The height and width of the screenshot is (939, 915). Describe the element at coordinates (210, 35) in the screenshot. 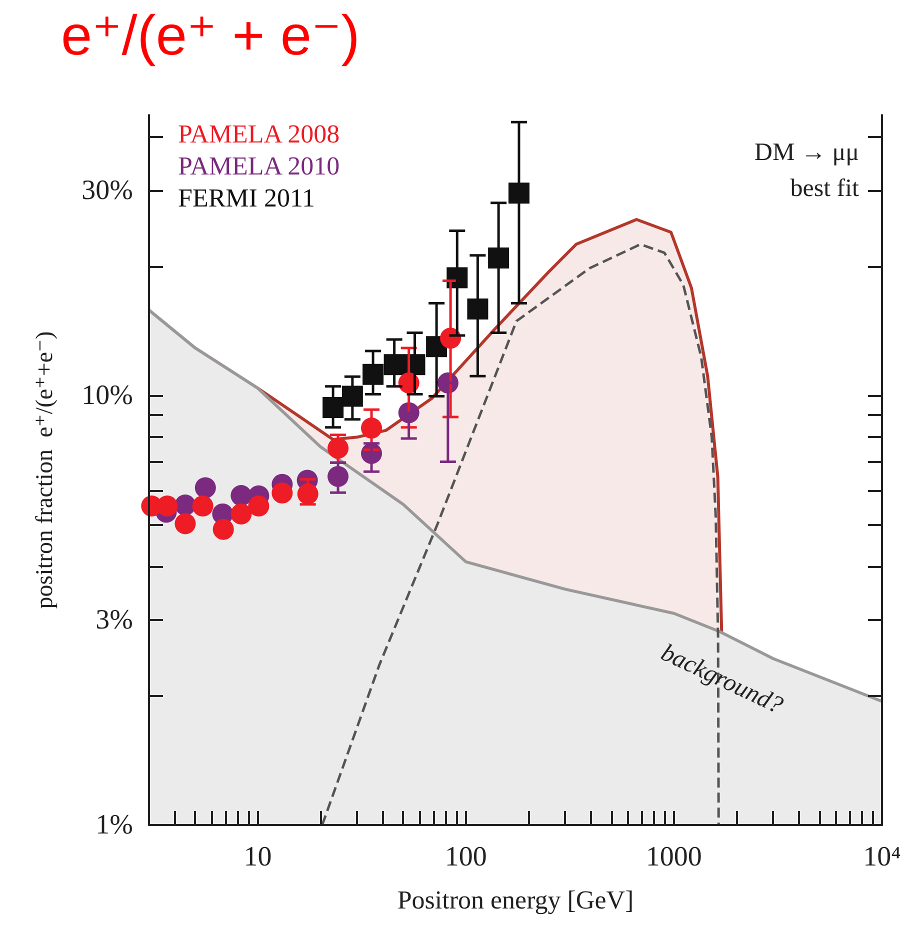

I see `chart-title: e⁺/(e⁺ + e⁻)` at that location.